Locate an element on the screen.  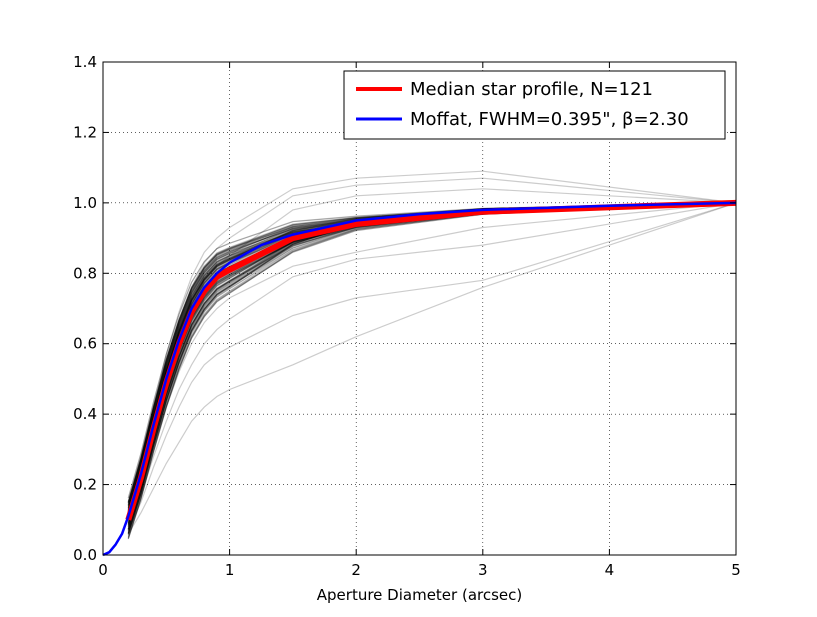
x-tick-label: 5 is located at coordinates (736, 570).